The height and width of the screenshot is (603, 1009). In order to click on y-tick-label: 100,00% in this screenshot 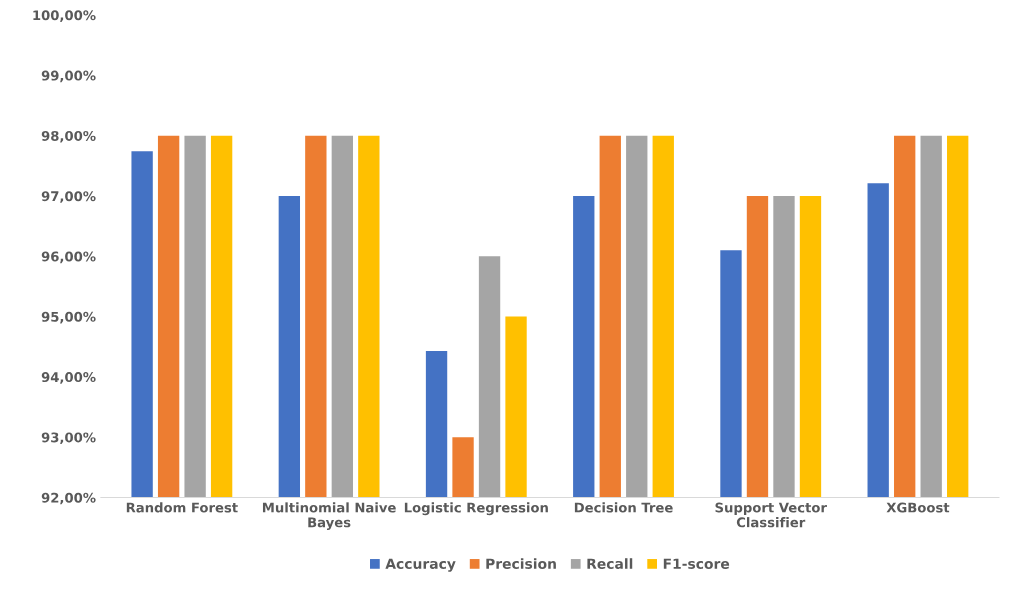, I will do `click(64, 16)`.